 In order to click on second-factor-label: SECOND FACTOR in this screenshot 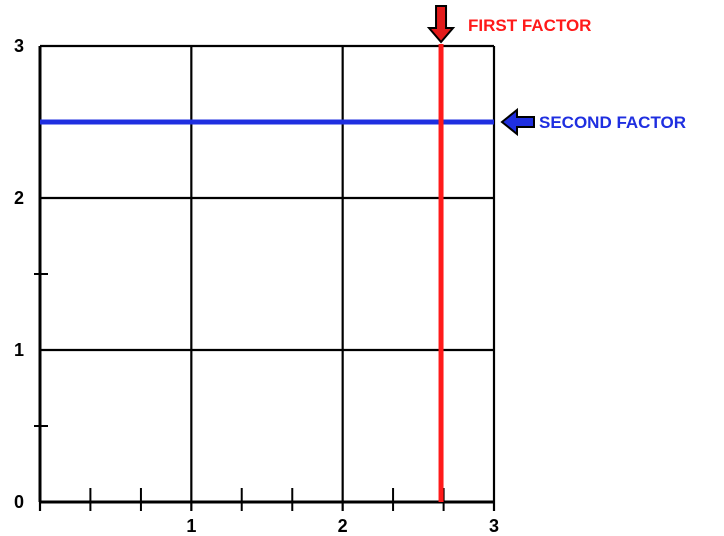, I will do `click(612, 122)`.